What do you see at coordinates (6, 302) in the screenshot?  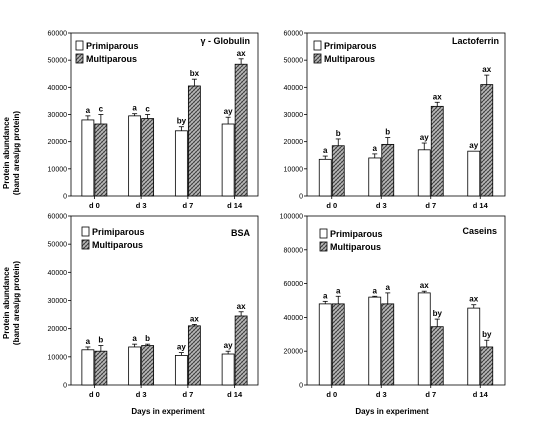 I see `y-axis-label-bottom-line1: Protein abundance` at bounding box center [6, 302].